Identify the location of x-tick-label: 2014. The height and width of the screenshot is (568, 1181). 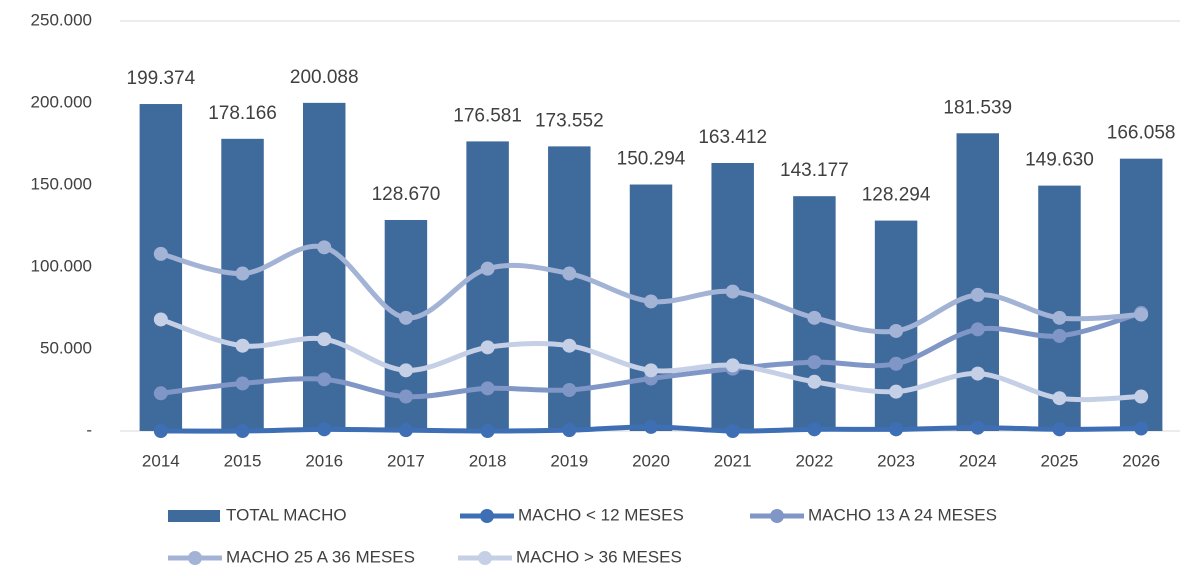
(161, 460).